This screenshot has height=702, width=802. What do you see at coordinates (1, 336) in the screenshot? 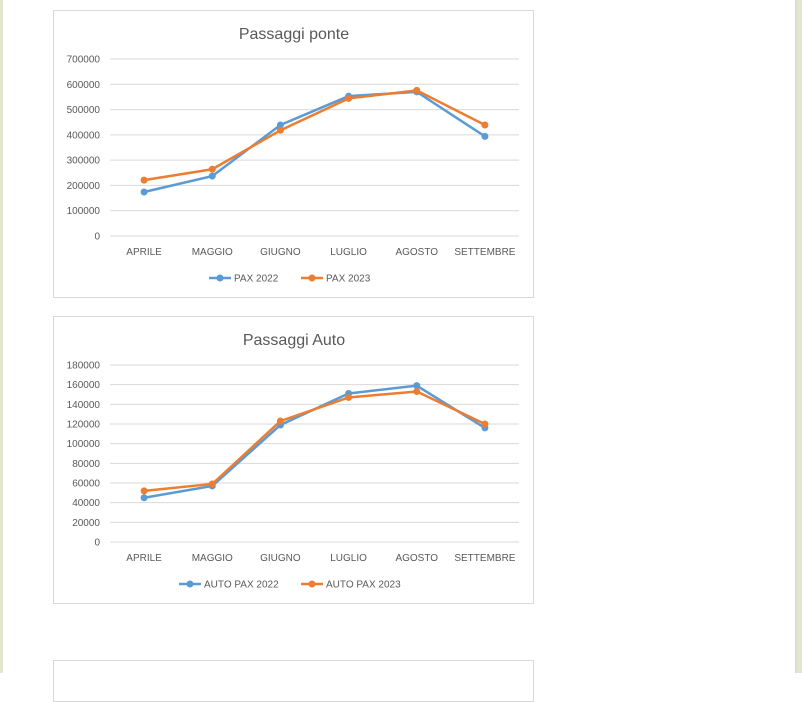
I see `page-edge-left` at bounding box center [1, 336].